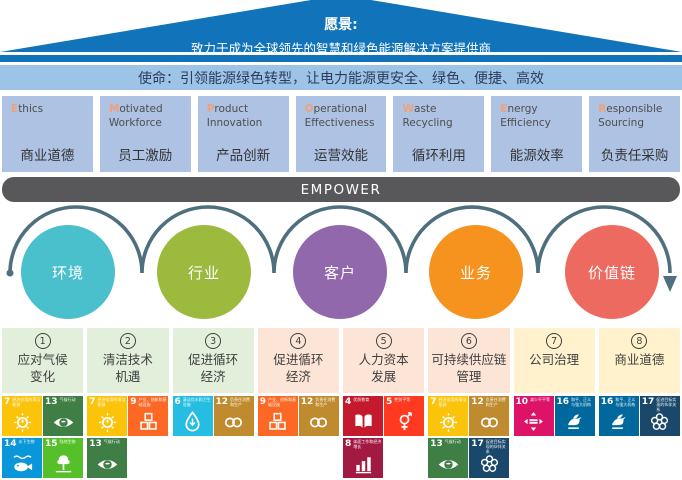 The height and width of the screenshot is (480, 682). Describe the element at coordinates (469, 368) in the screenshot. I see `issue-label: 可持续供应链 管理` at that location.